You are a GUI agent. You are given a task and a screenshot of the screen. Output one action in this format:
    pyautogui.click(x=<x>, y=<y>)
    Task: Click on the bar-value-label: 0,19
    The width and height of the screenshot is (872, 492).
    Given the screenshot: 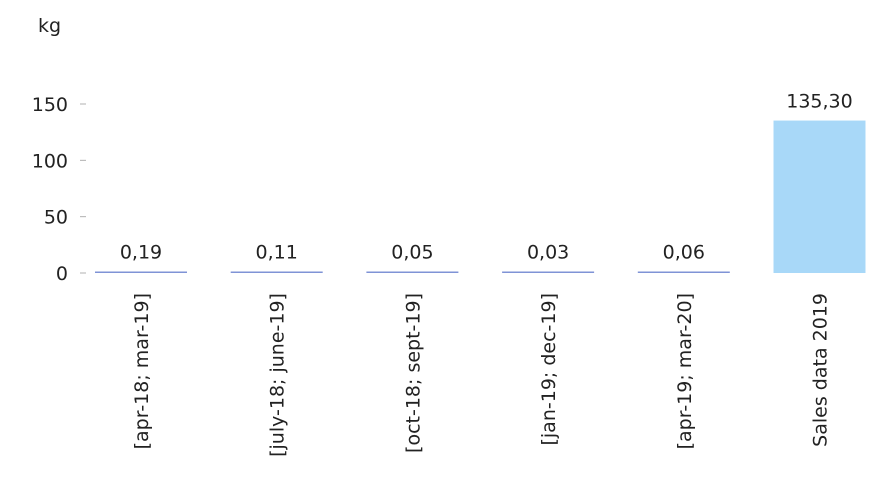 What is the action you would take?
    pyautogui.click(x=141, y=253)
    